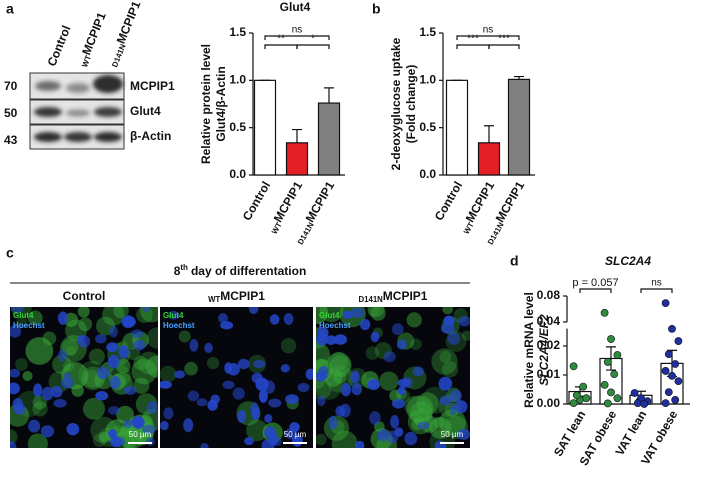 The height and width of the screenshot is (484, 708). Describe the element at coordinates (544, 350) in the screenshot. I see `y-axis-title: SLC2A4/EF2` at that location.